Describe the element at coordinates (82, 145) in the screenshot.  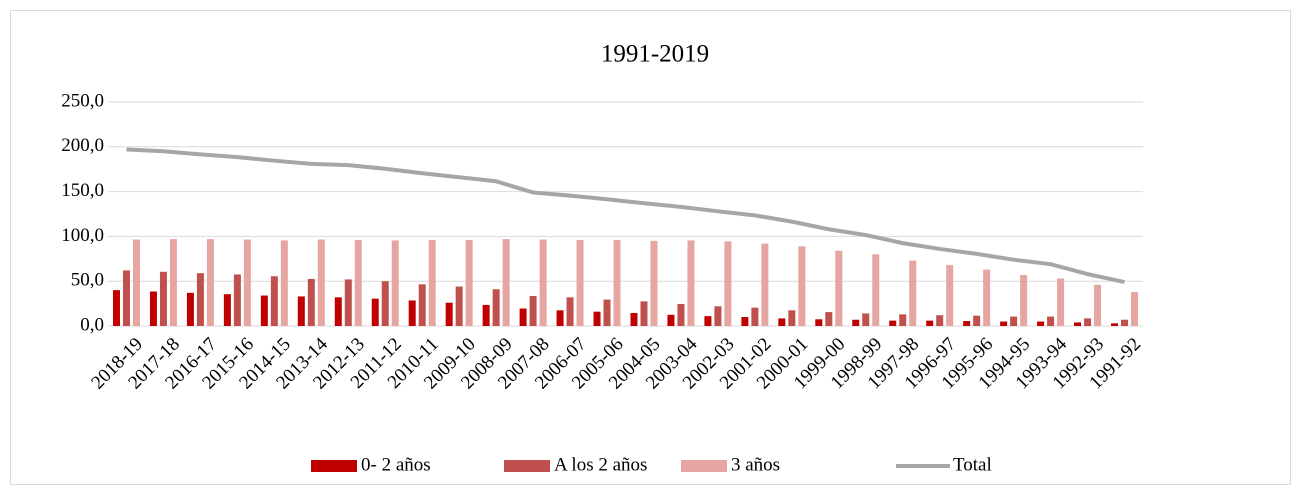
I see `y-tick-label: 200,0` at that location.